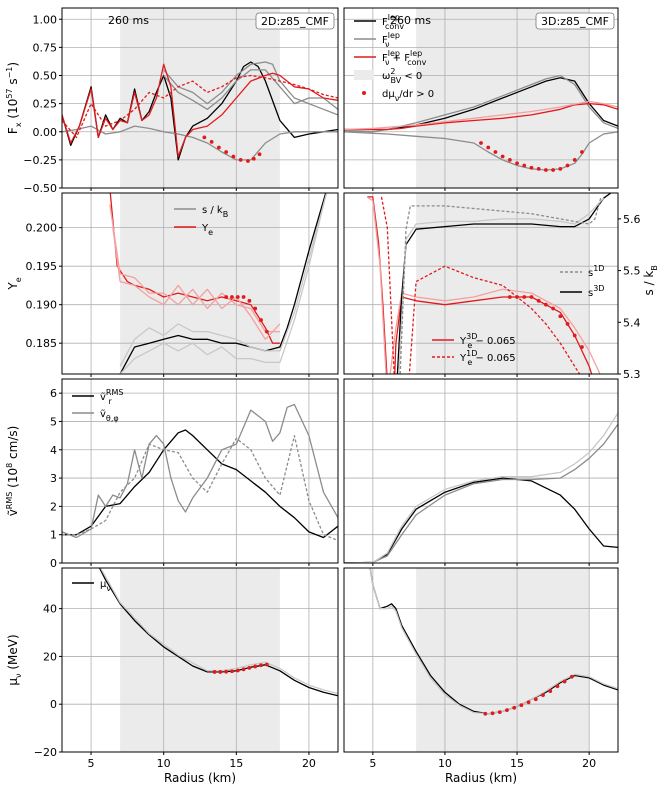 The height and width of the screenshot is (790, 664). I want to click on legend-label: s1D​, so click(596, 271).